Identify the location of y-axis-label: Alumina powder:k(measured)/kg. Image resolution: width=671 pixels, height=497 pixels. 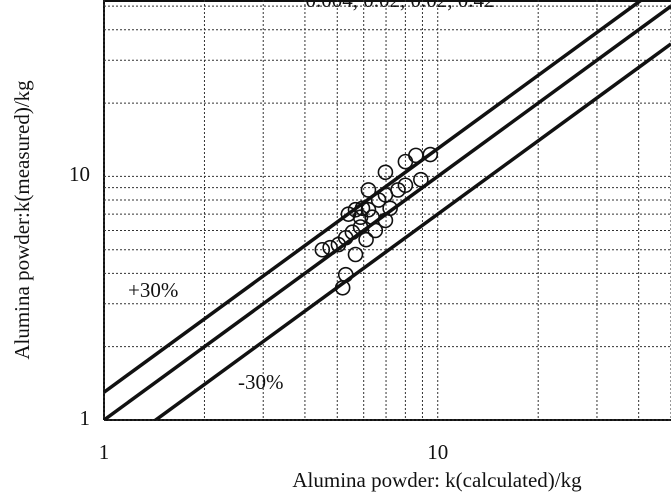
(22, 220).